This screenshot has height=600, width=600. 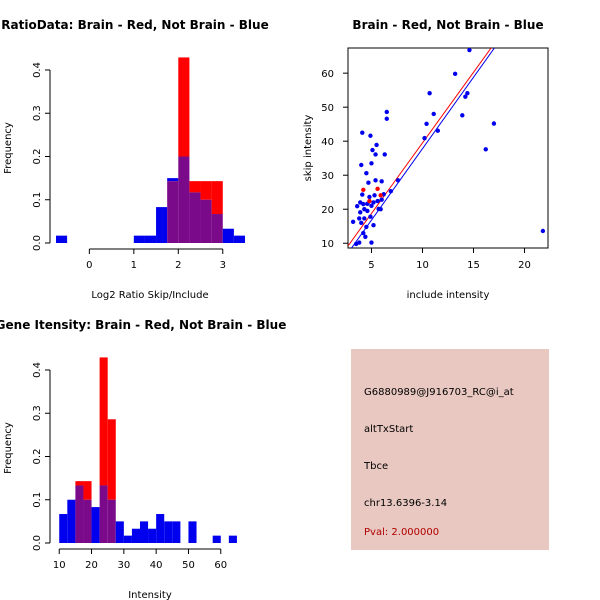 I want to click on ratio-histogram-x-ticks: 0 1 2 3, so click(x=156, y=260).